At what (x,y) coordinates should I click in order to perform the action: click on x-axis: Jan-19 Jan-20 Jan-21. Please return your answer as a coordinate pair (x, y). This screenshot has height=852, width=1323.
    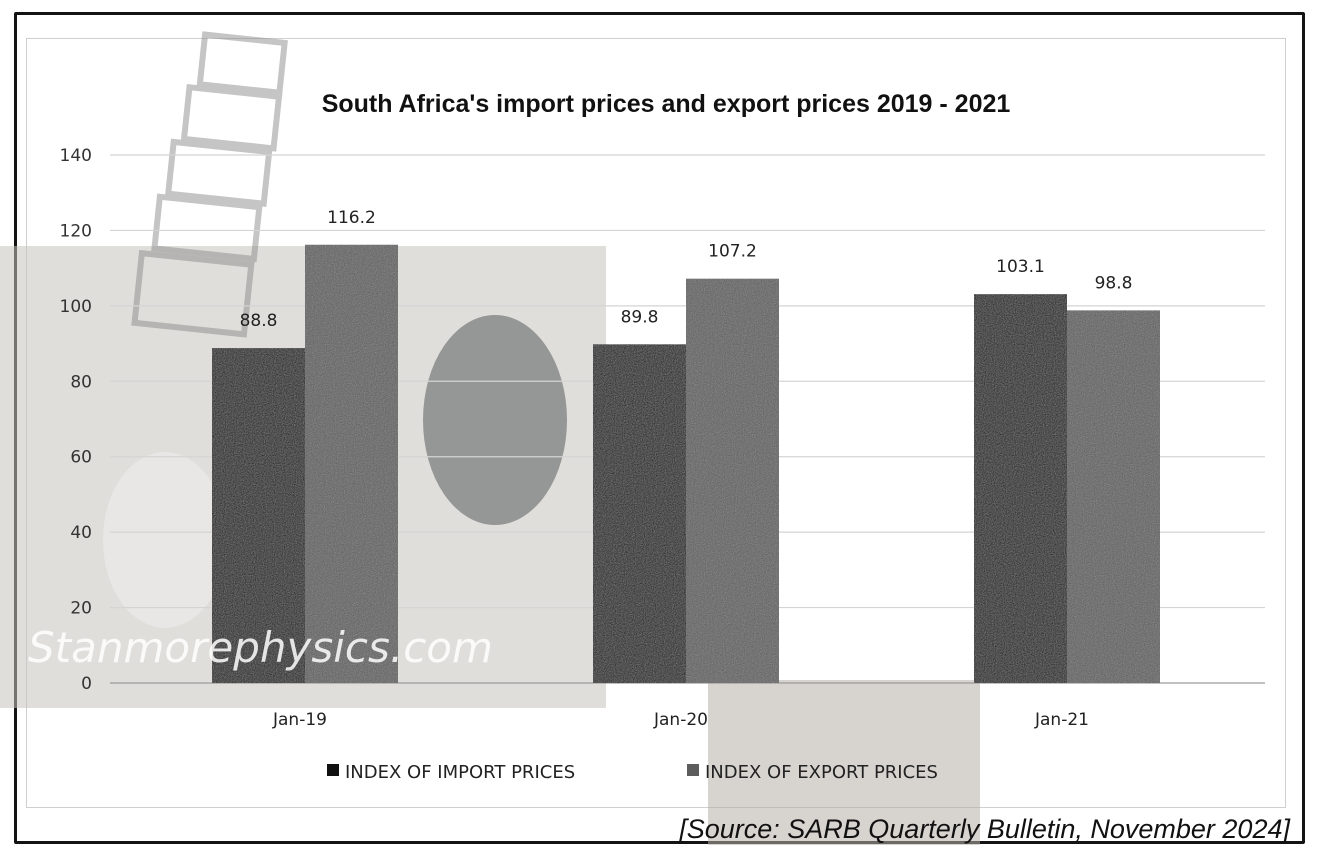
    Looking at the image, I should click on (680, 720).